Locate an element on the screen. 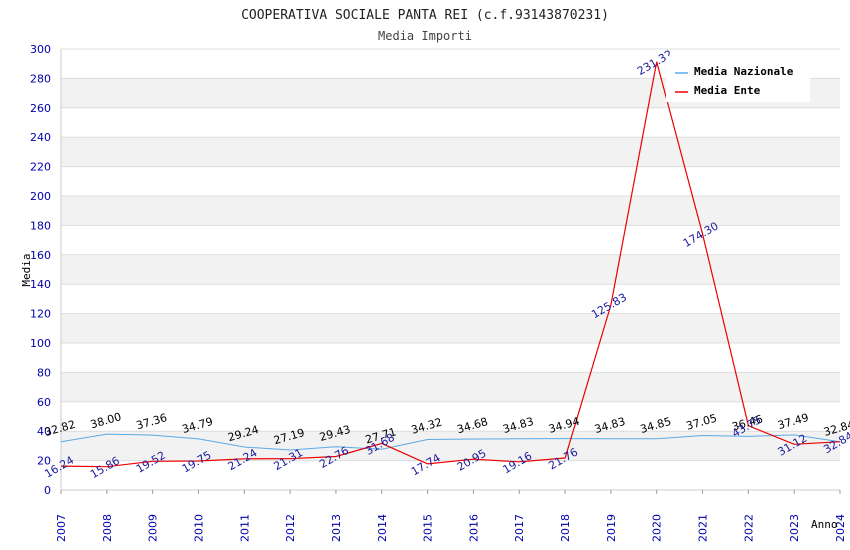 This screenshot has height=550, width=850. y-tick-label: 160 is located at coordinates (40, 255).